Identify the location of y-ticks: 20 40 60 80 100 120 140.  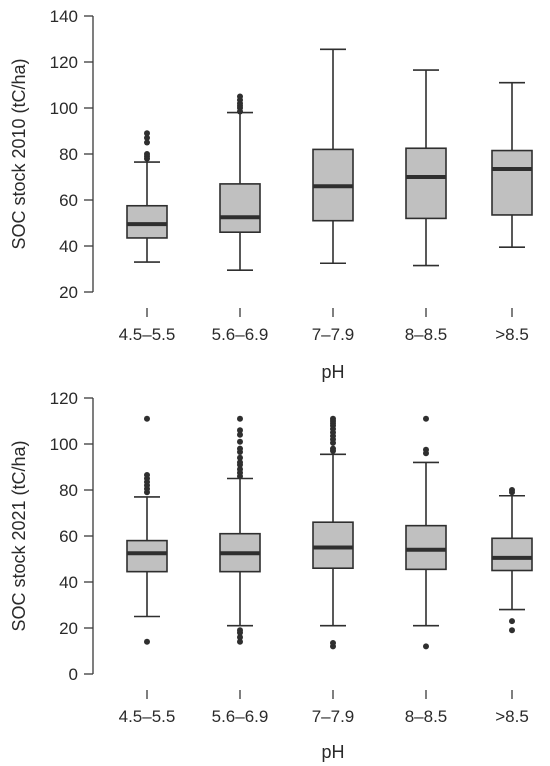
(71, 154).